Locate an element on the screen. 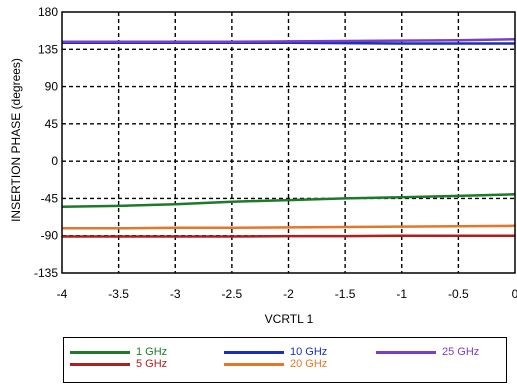 Image resolution: width=517 pixels, height=389 pixels. legend: 1 GHz 5 GHz 10 GHz 20 GHz 25 GHz is located at coordinates (285, 360).